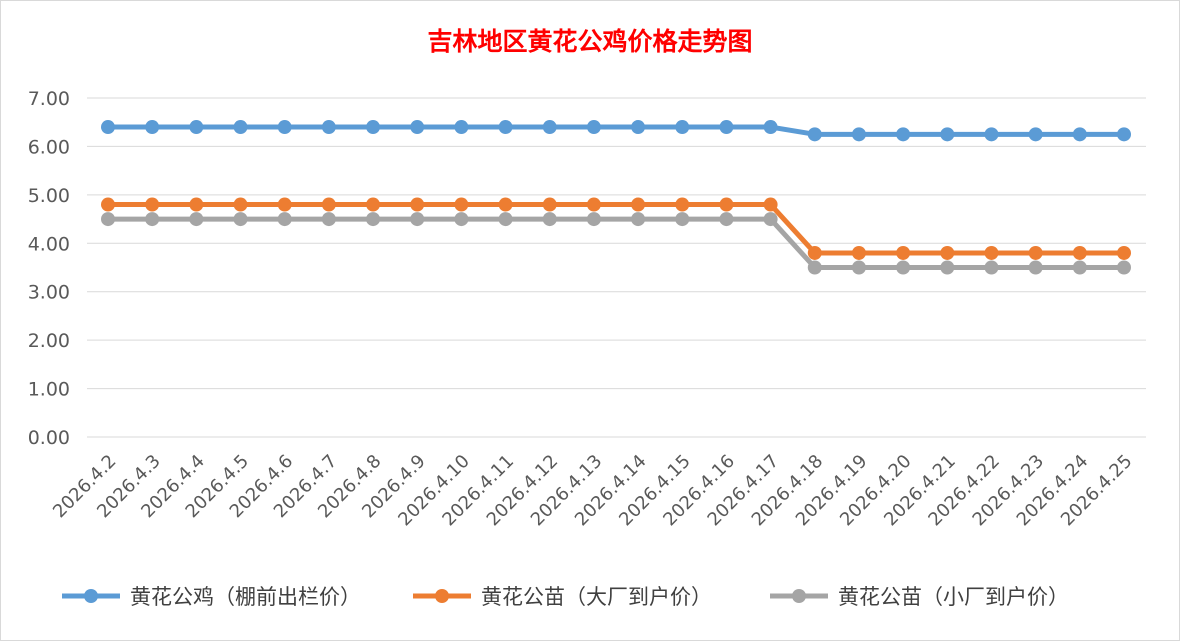 Image resolution: width=1180 pixels, height=641 pixels. Describe the element at coordinates (245, 597) in the screenshot. I see `legend-label: 黄花公鸡（棚前出栏价）` at that location.